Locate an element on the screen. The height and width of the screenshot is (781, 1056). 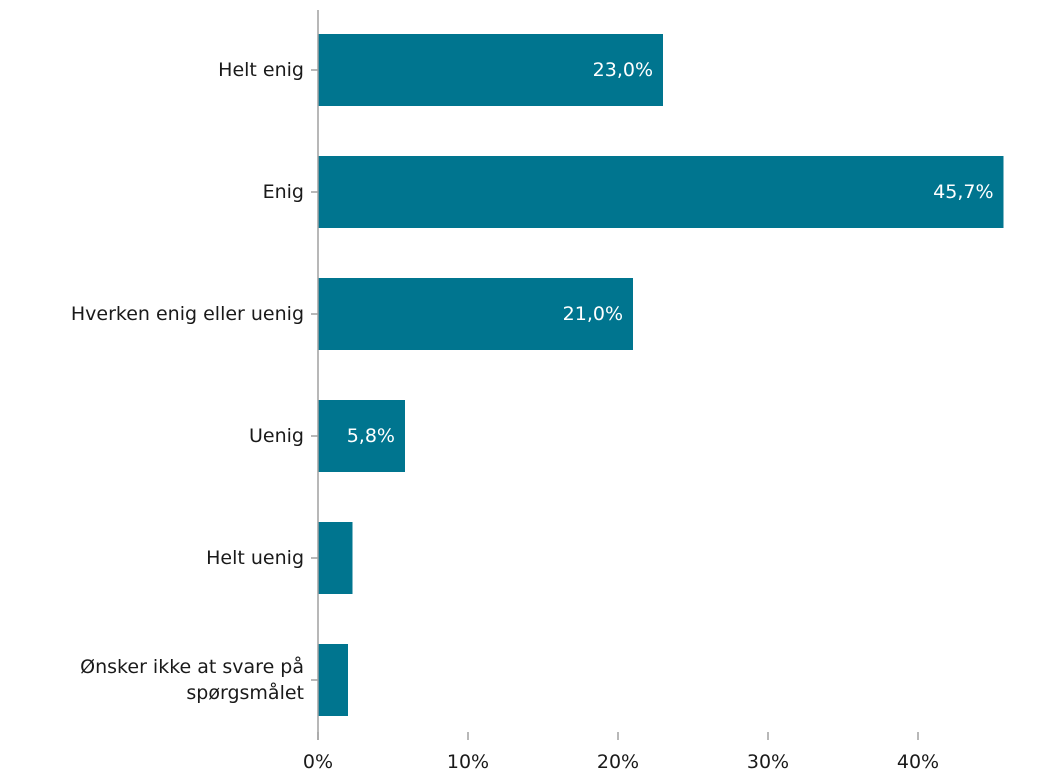
category-label-line: Enig is located at coordinates (283, 192).